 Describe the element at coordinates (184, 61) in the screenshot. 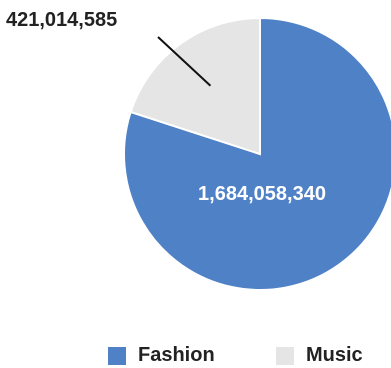

I see `music-leader-line` at that location.